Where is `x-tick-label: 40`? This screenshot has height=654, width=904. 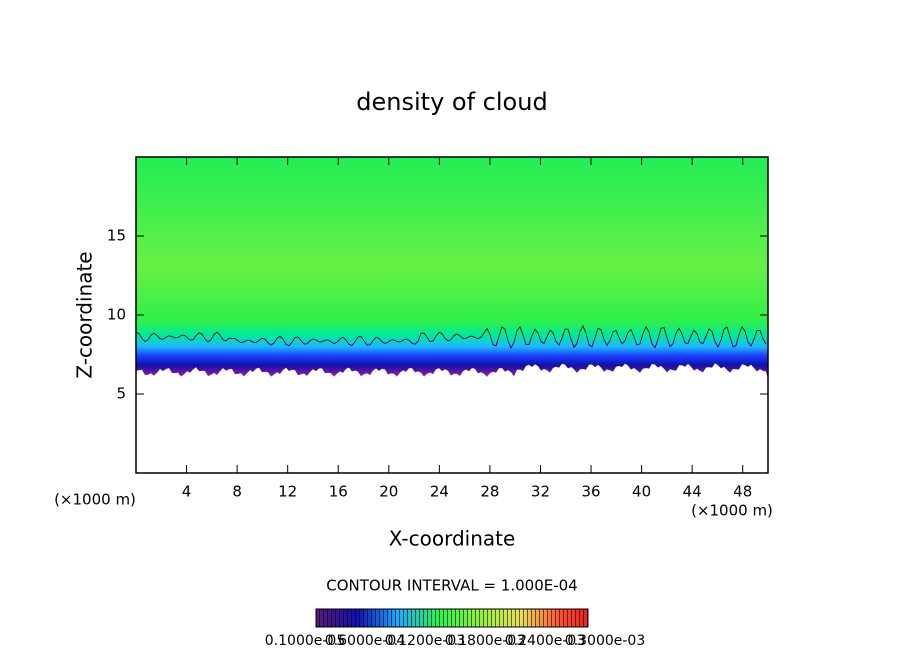
x-tick-label: 40 is located at coordinates (641, 492).